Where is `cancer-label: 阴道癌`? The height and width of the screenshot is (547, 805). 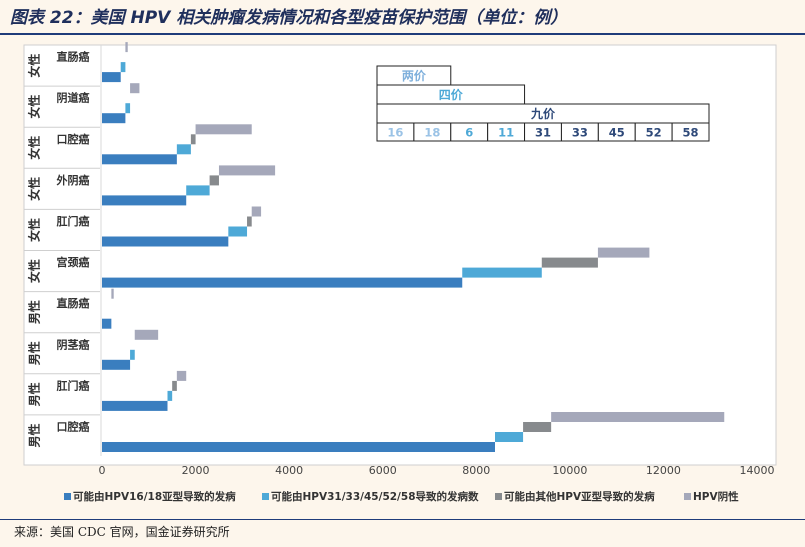
cancer-label: 阴道癌 is located at coordinates (73, 98).